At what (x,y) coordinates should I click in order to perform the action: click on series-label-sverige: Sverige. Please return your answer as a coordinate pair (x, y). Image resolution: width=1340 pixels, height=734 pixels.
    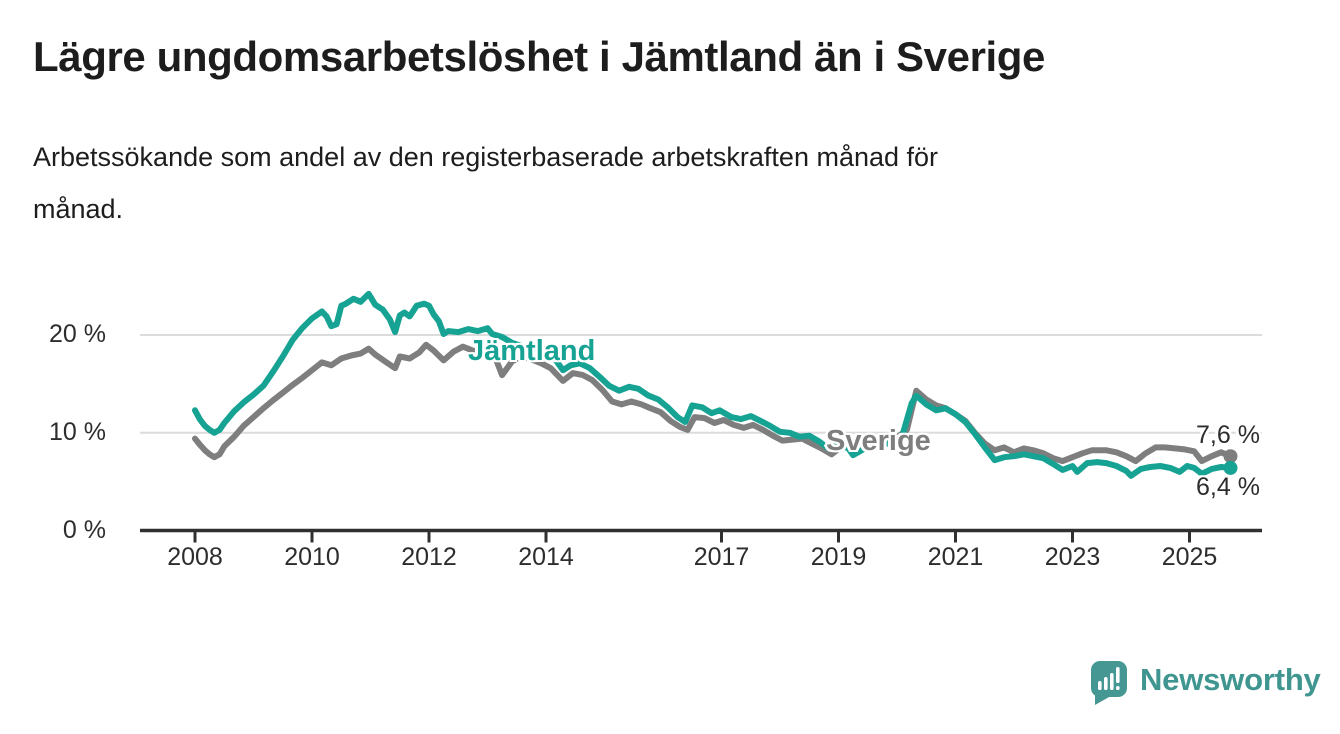
    Looking at the image, I should click on (878, 441).